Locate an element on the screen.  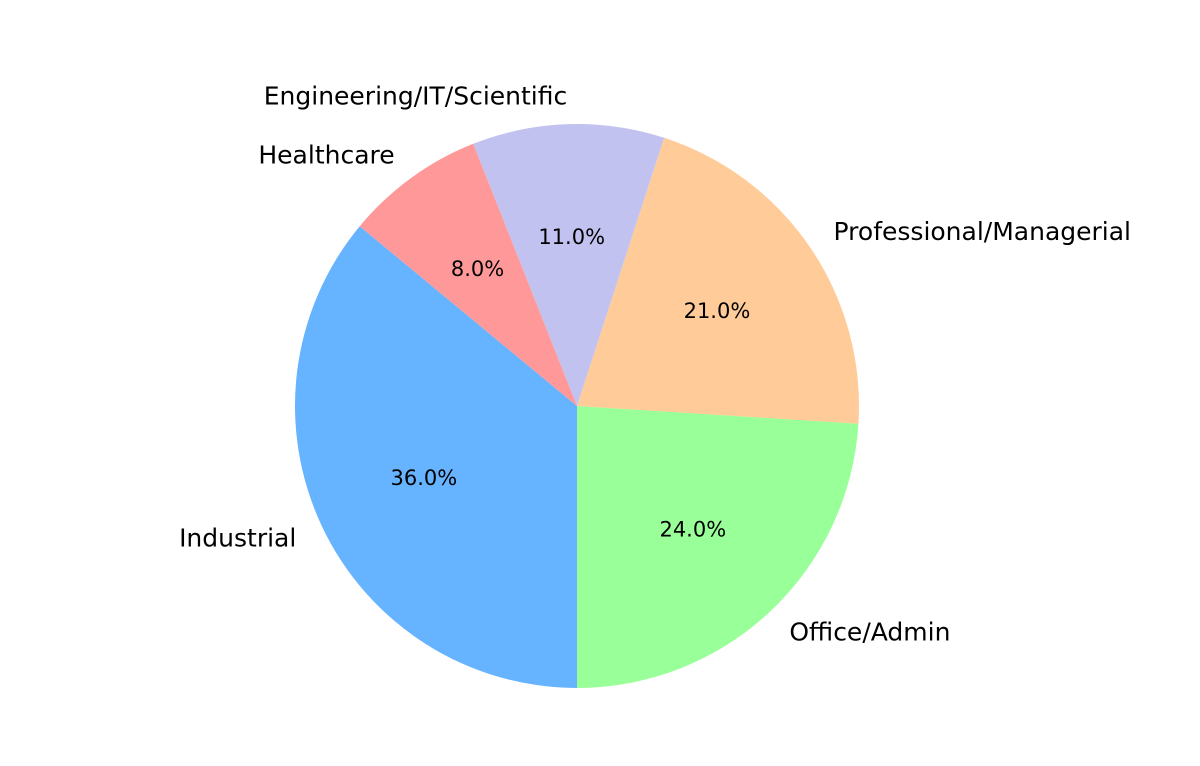
pie-slice-healthcare is located at coordinates (468, 274).